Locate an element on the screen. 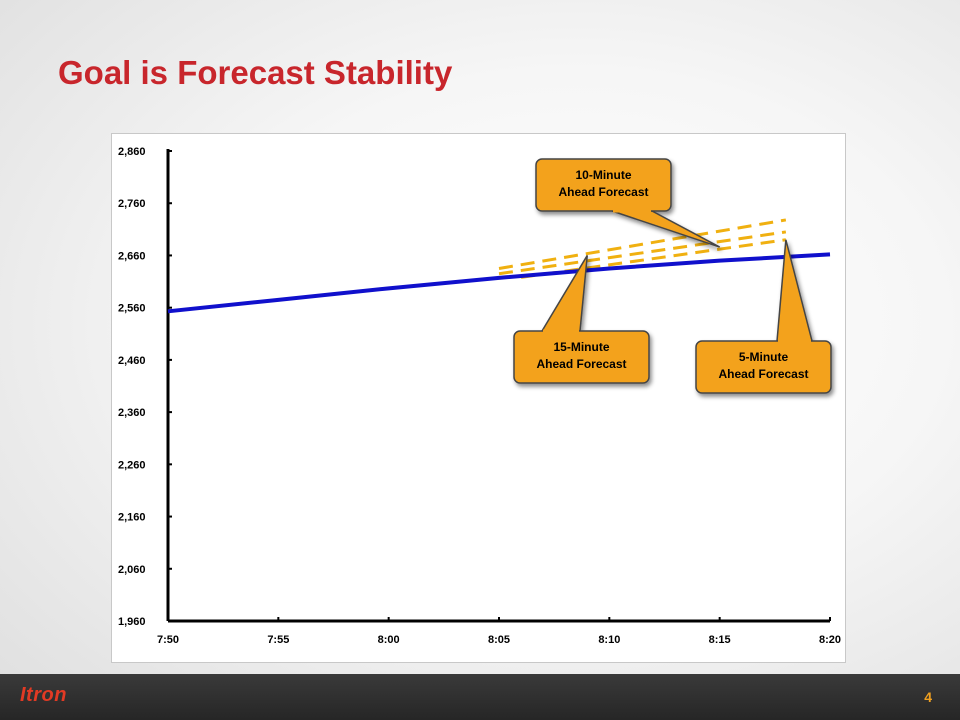 The height and width of the screenshot is (720, 960). itron-logo: Itron is located at coordinates (43, 695).